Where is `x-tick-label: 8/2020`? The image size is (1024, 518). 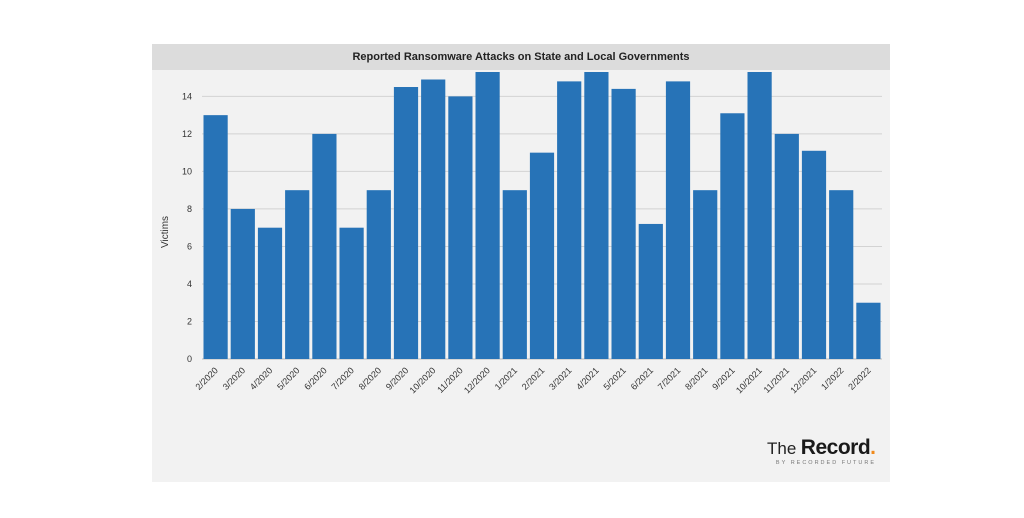
x-tick-label: 8/2020 is located at coordinates (370, 378).